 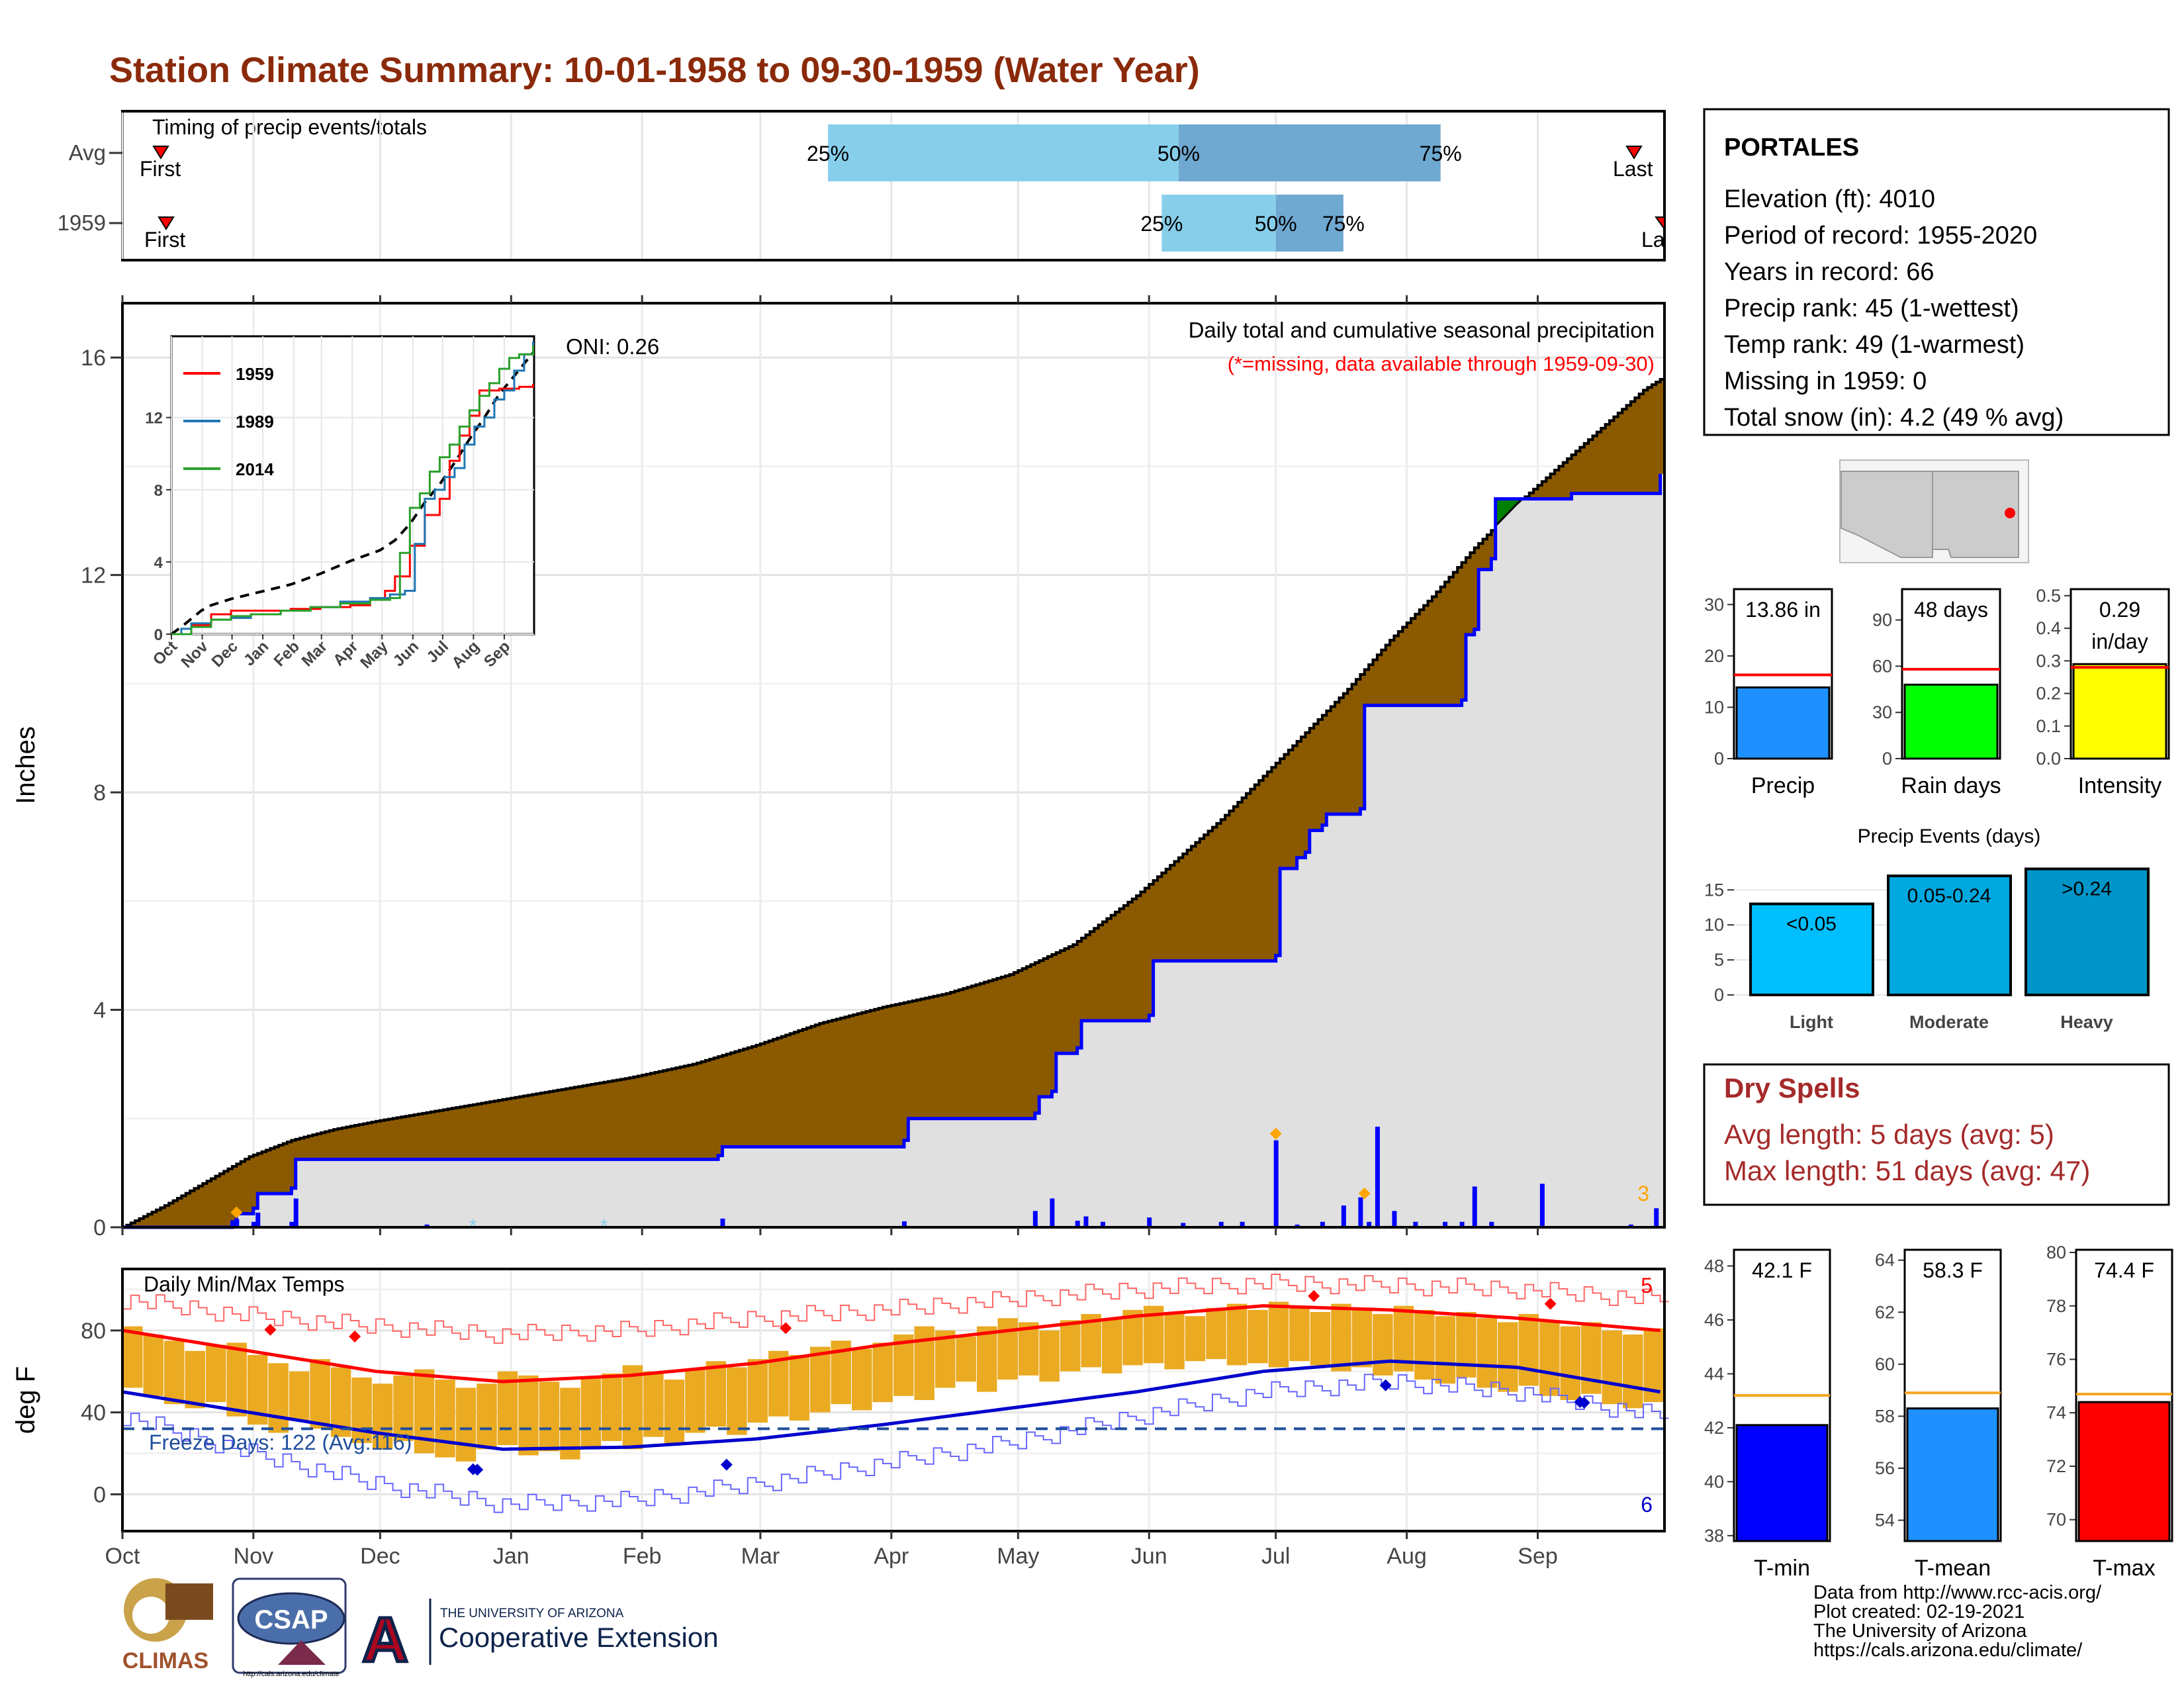 What do you see at coordinates (1919, 1611) in the screenshot?
I see `footer-line-2: Plot created: 02-19-2021` at bounding box center [1919, 1611].